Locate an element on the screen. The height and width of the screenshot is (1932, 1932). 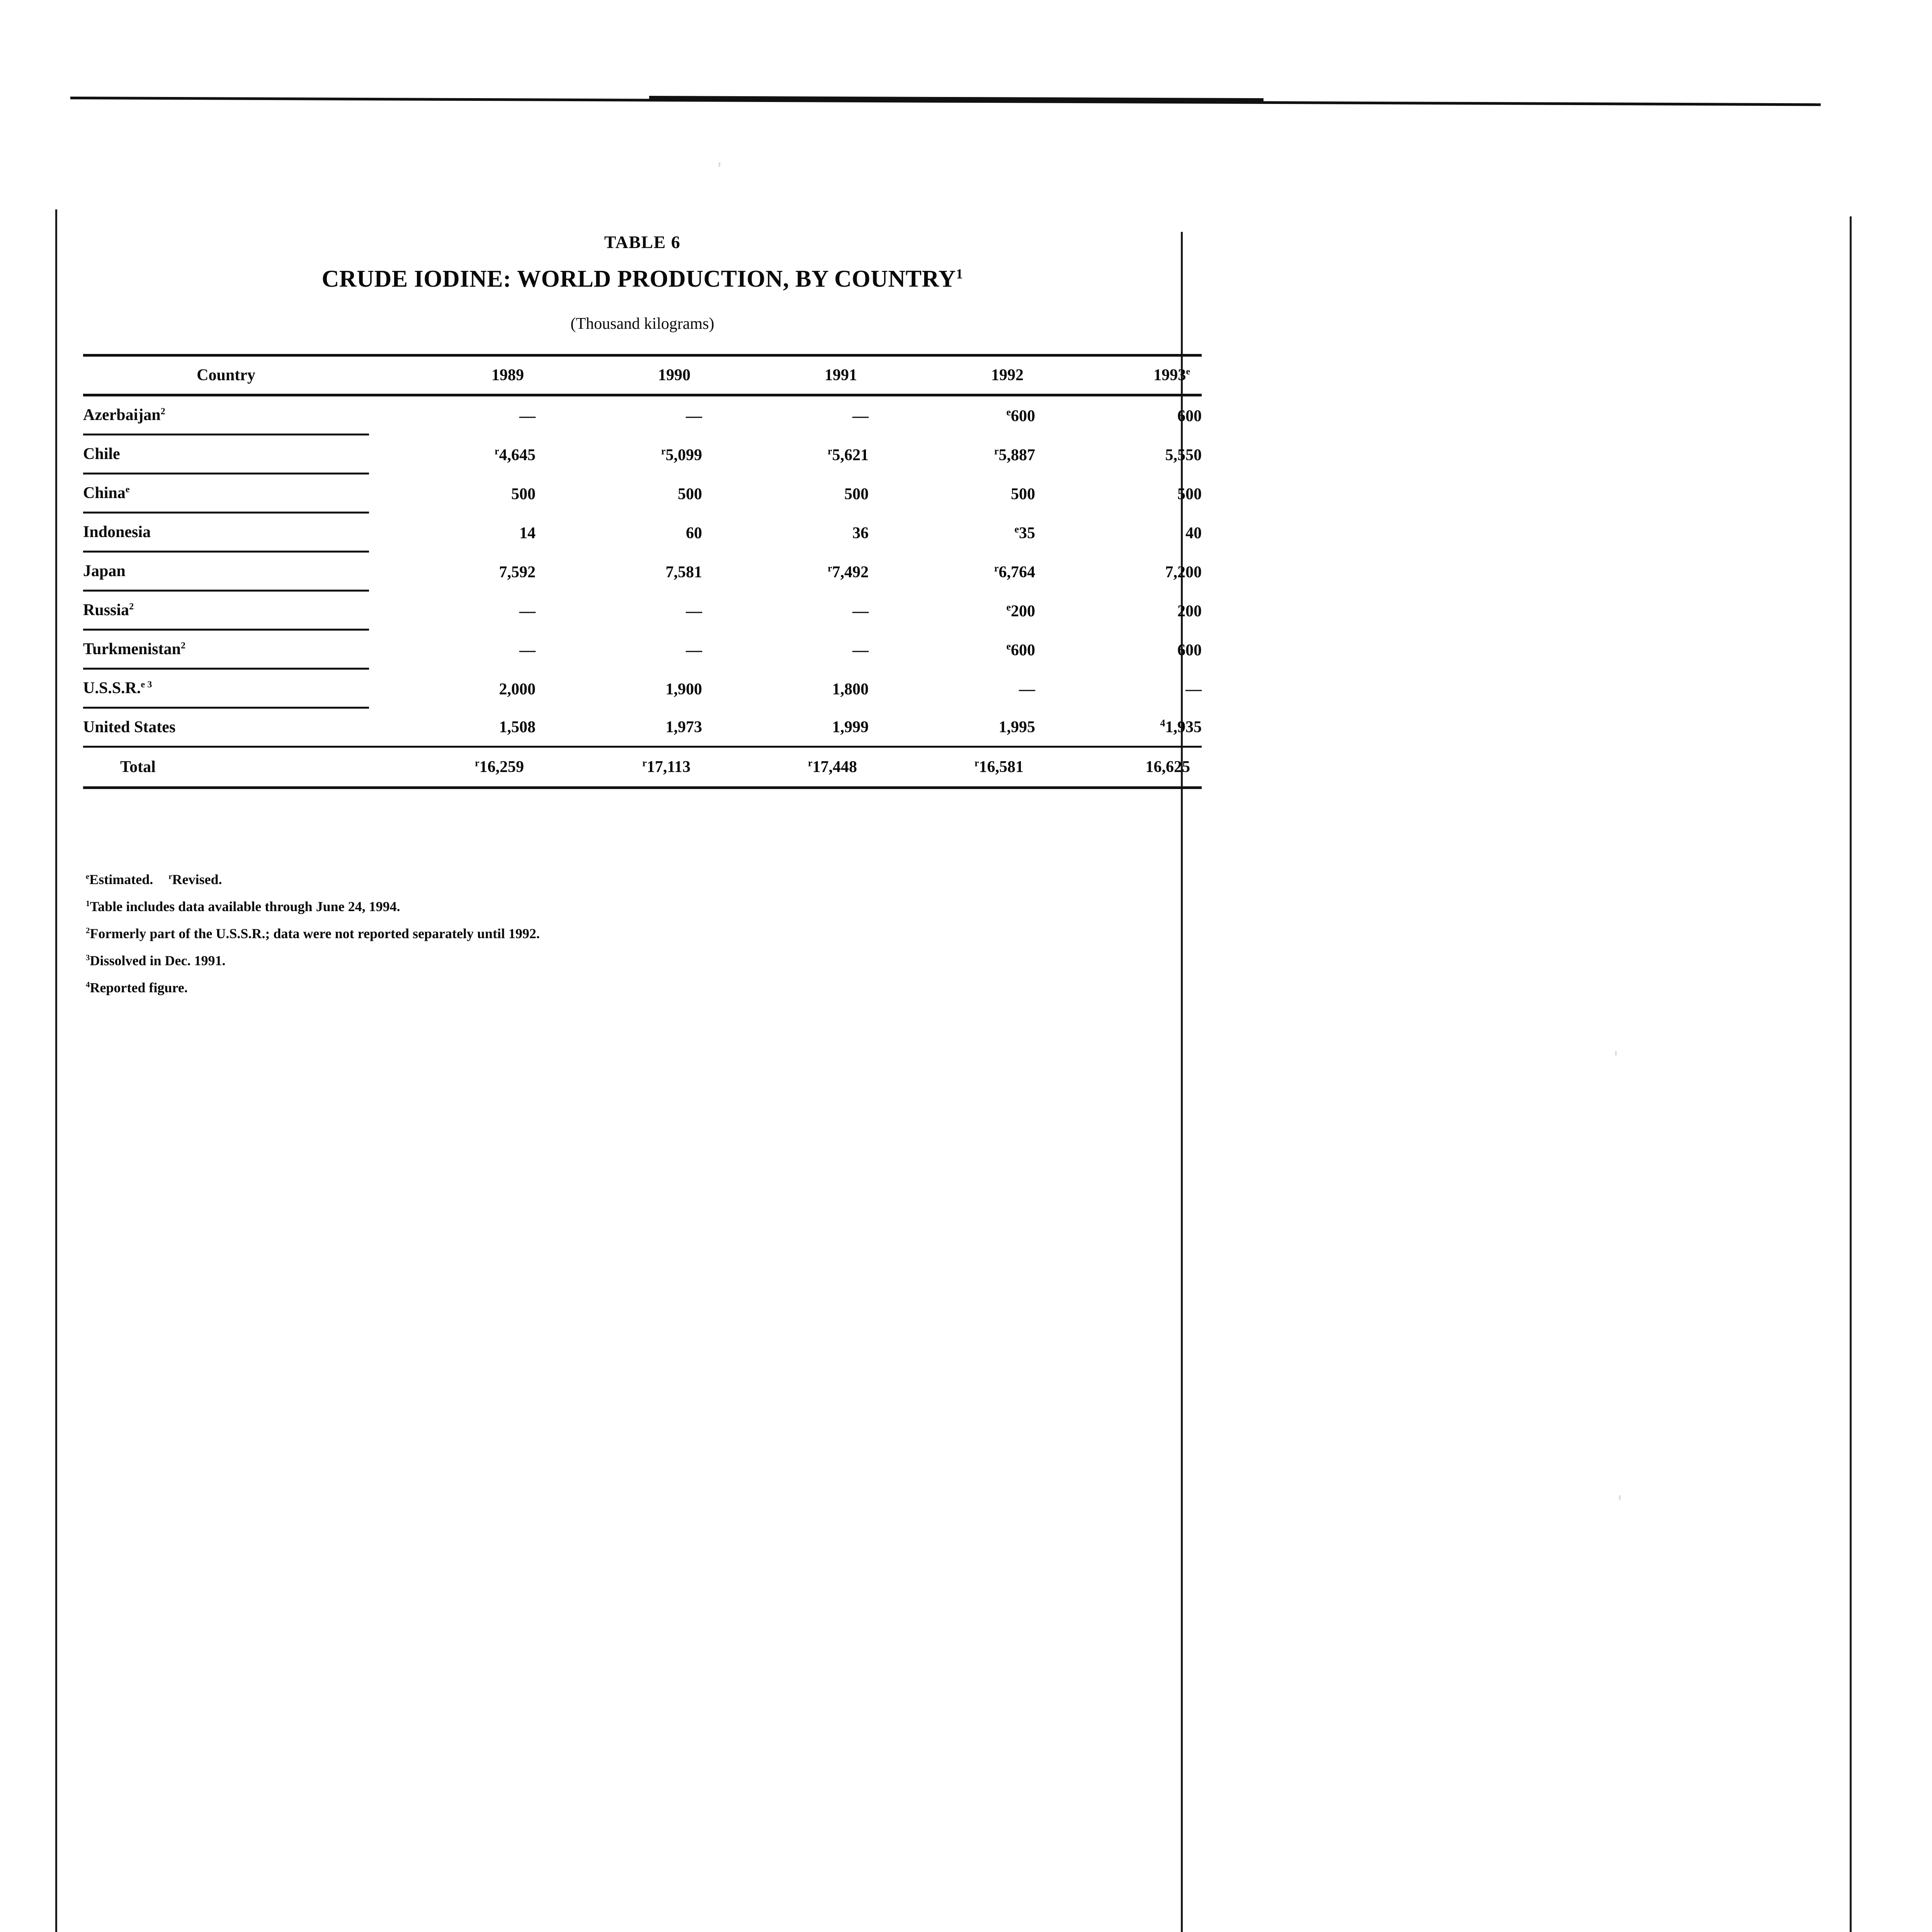
footnote-legend-estimated-text: Estimated. is located at coordinates (121, 879).